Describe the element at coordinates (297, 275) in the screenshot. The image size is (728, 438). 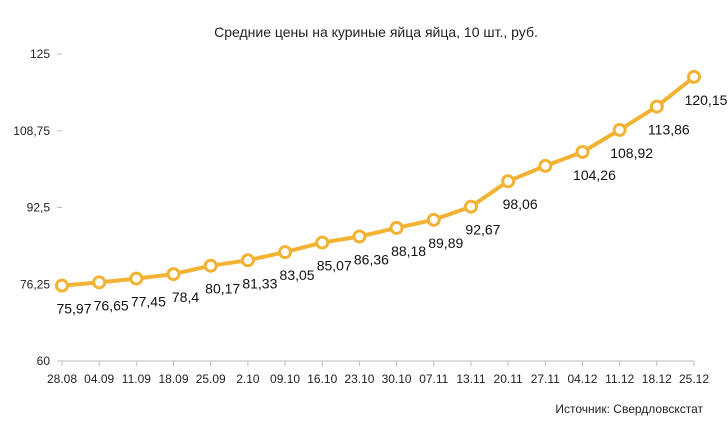
I see `data-label: 83,05` at that location.